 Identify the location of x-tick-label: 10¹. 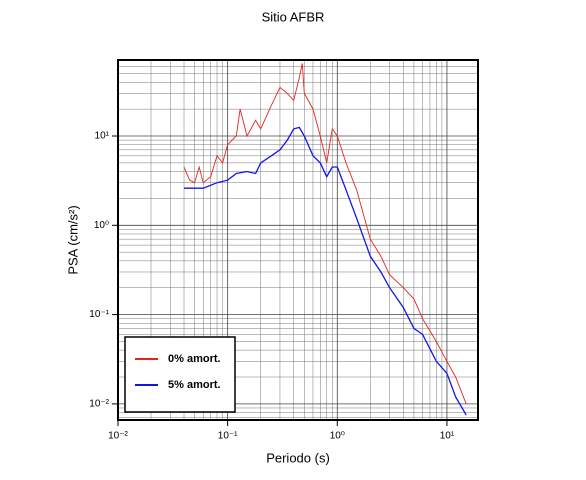
(447, 436).